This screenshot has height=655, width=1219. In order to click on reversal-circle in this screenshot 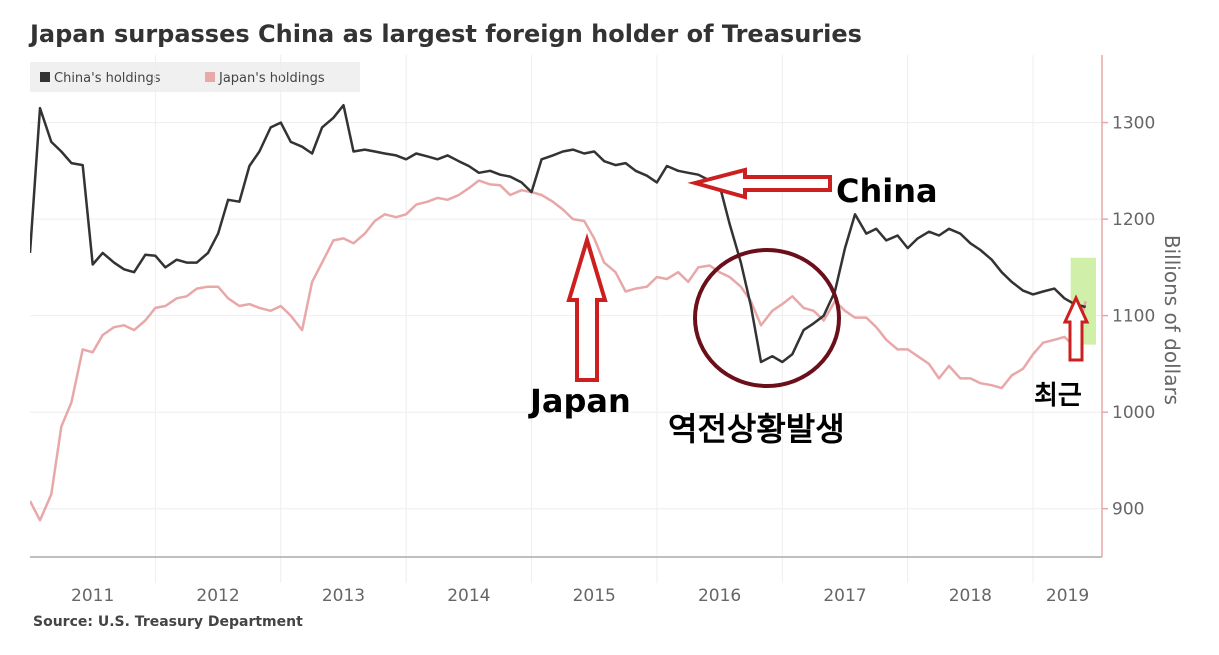, I will do `click(767, 318)`.